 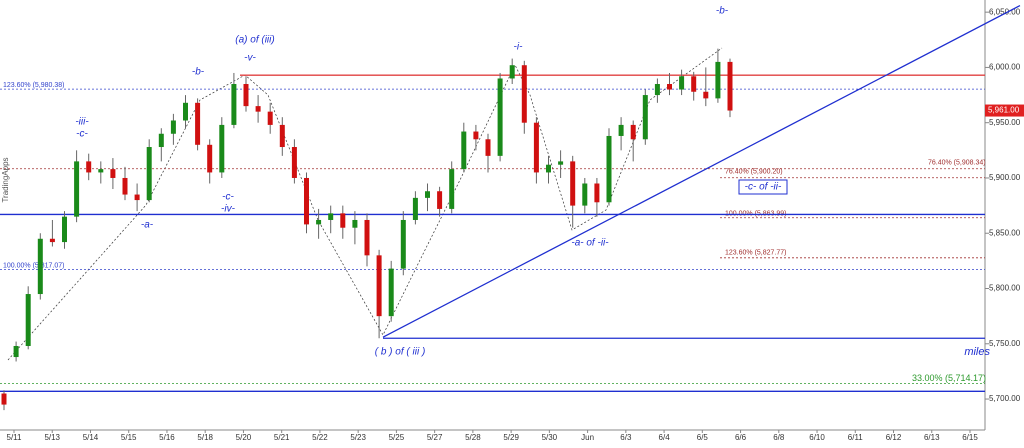 I want to click on wave-label: -c-, so click(x=228, y=197).